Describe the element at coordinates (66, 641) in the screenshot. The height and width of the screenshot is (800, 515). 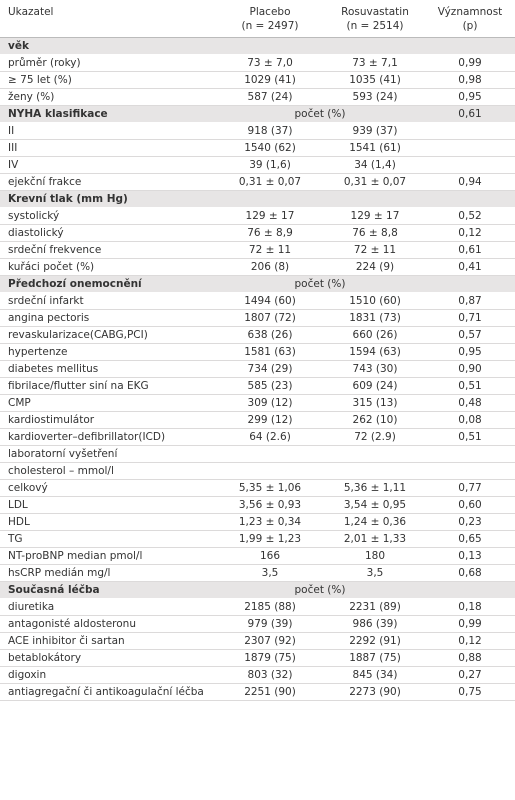
I see `cell: ACE inhibitor či sartan` at that location.